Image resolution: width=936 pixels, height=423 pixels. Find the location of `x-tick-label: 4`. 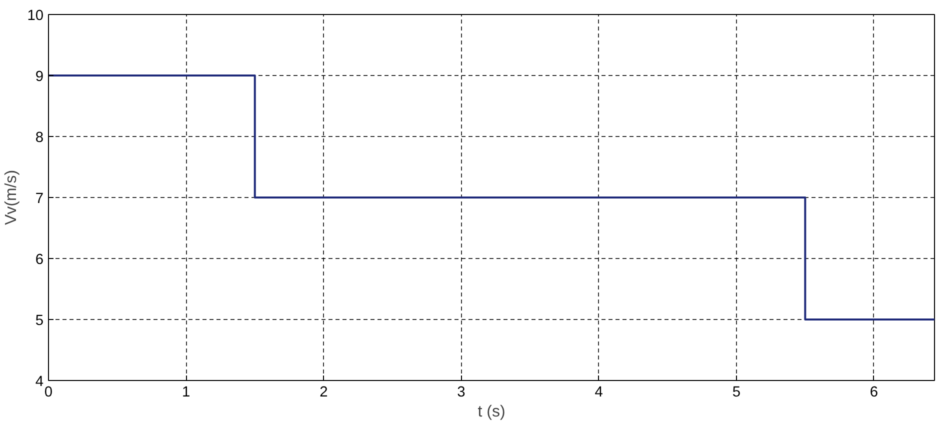

x-tick-label: 4 is located at coordinates (598, 392).